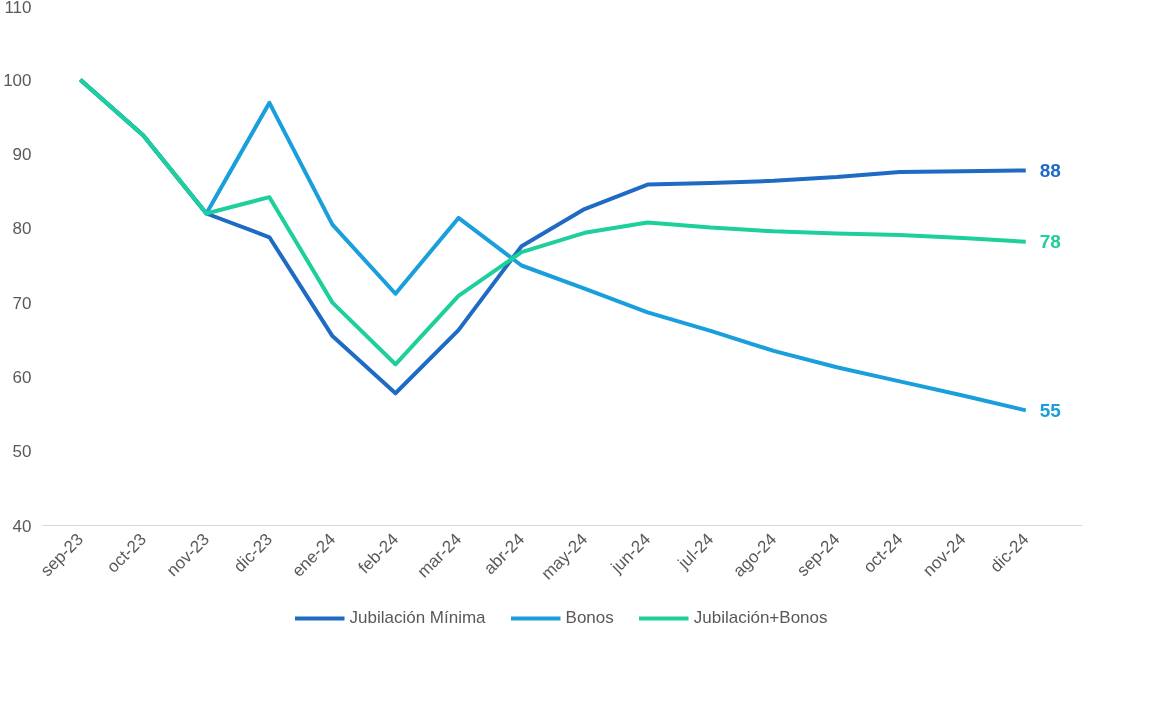 This screenshot has width=1153, height=706. I want to click on data-label: 78, so click(1050, 242).